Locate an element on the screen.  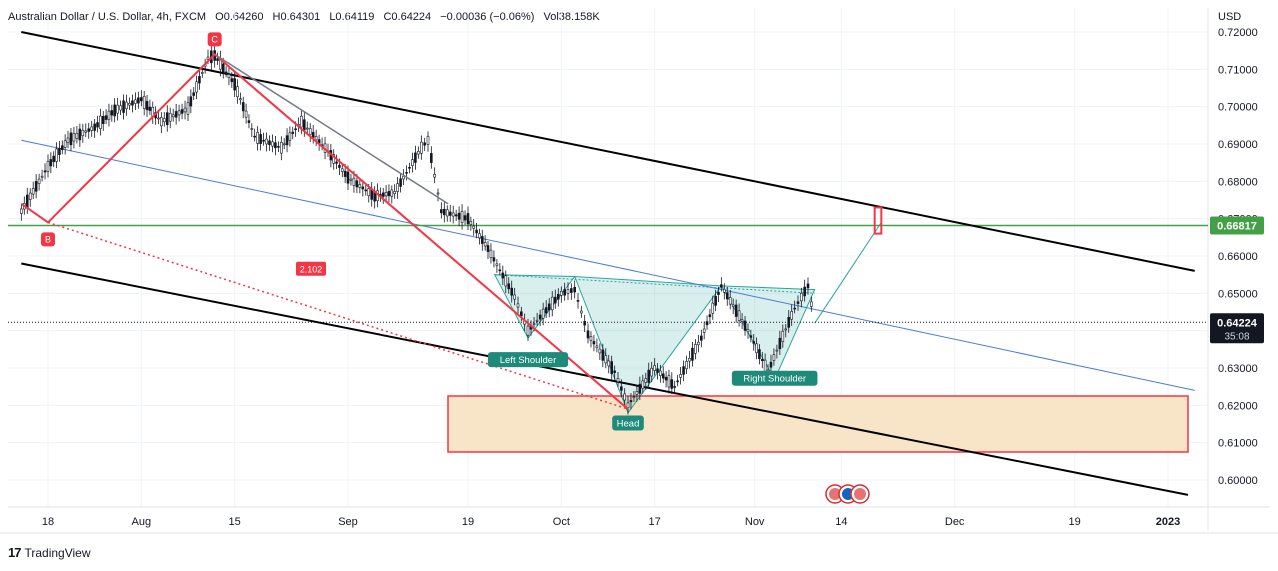
ohlc-open: O0.64260 is located at coordinates (239, 17).